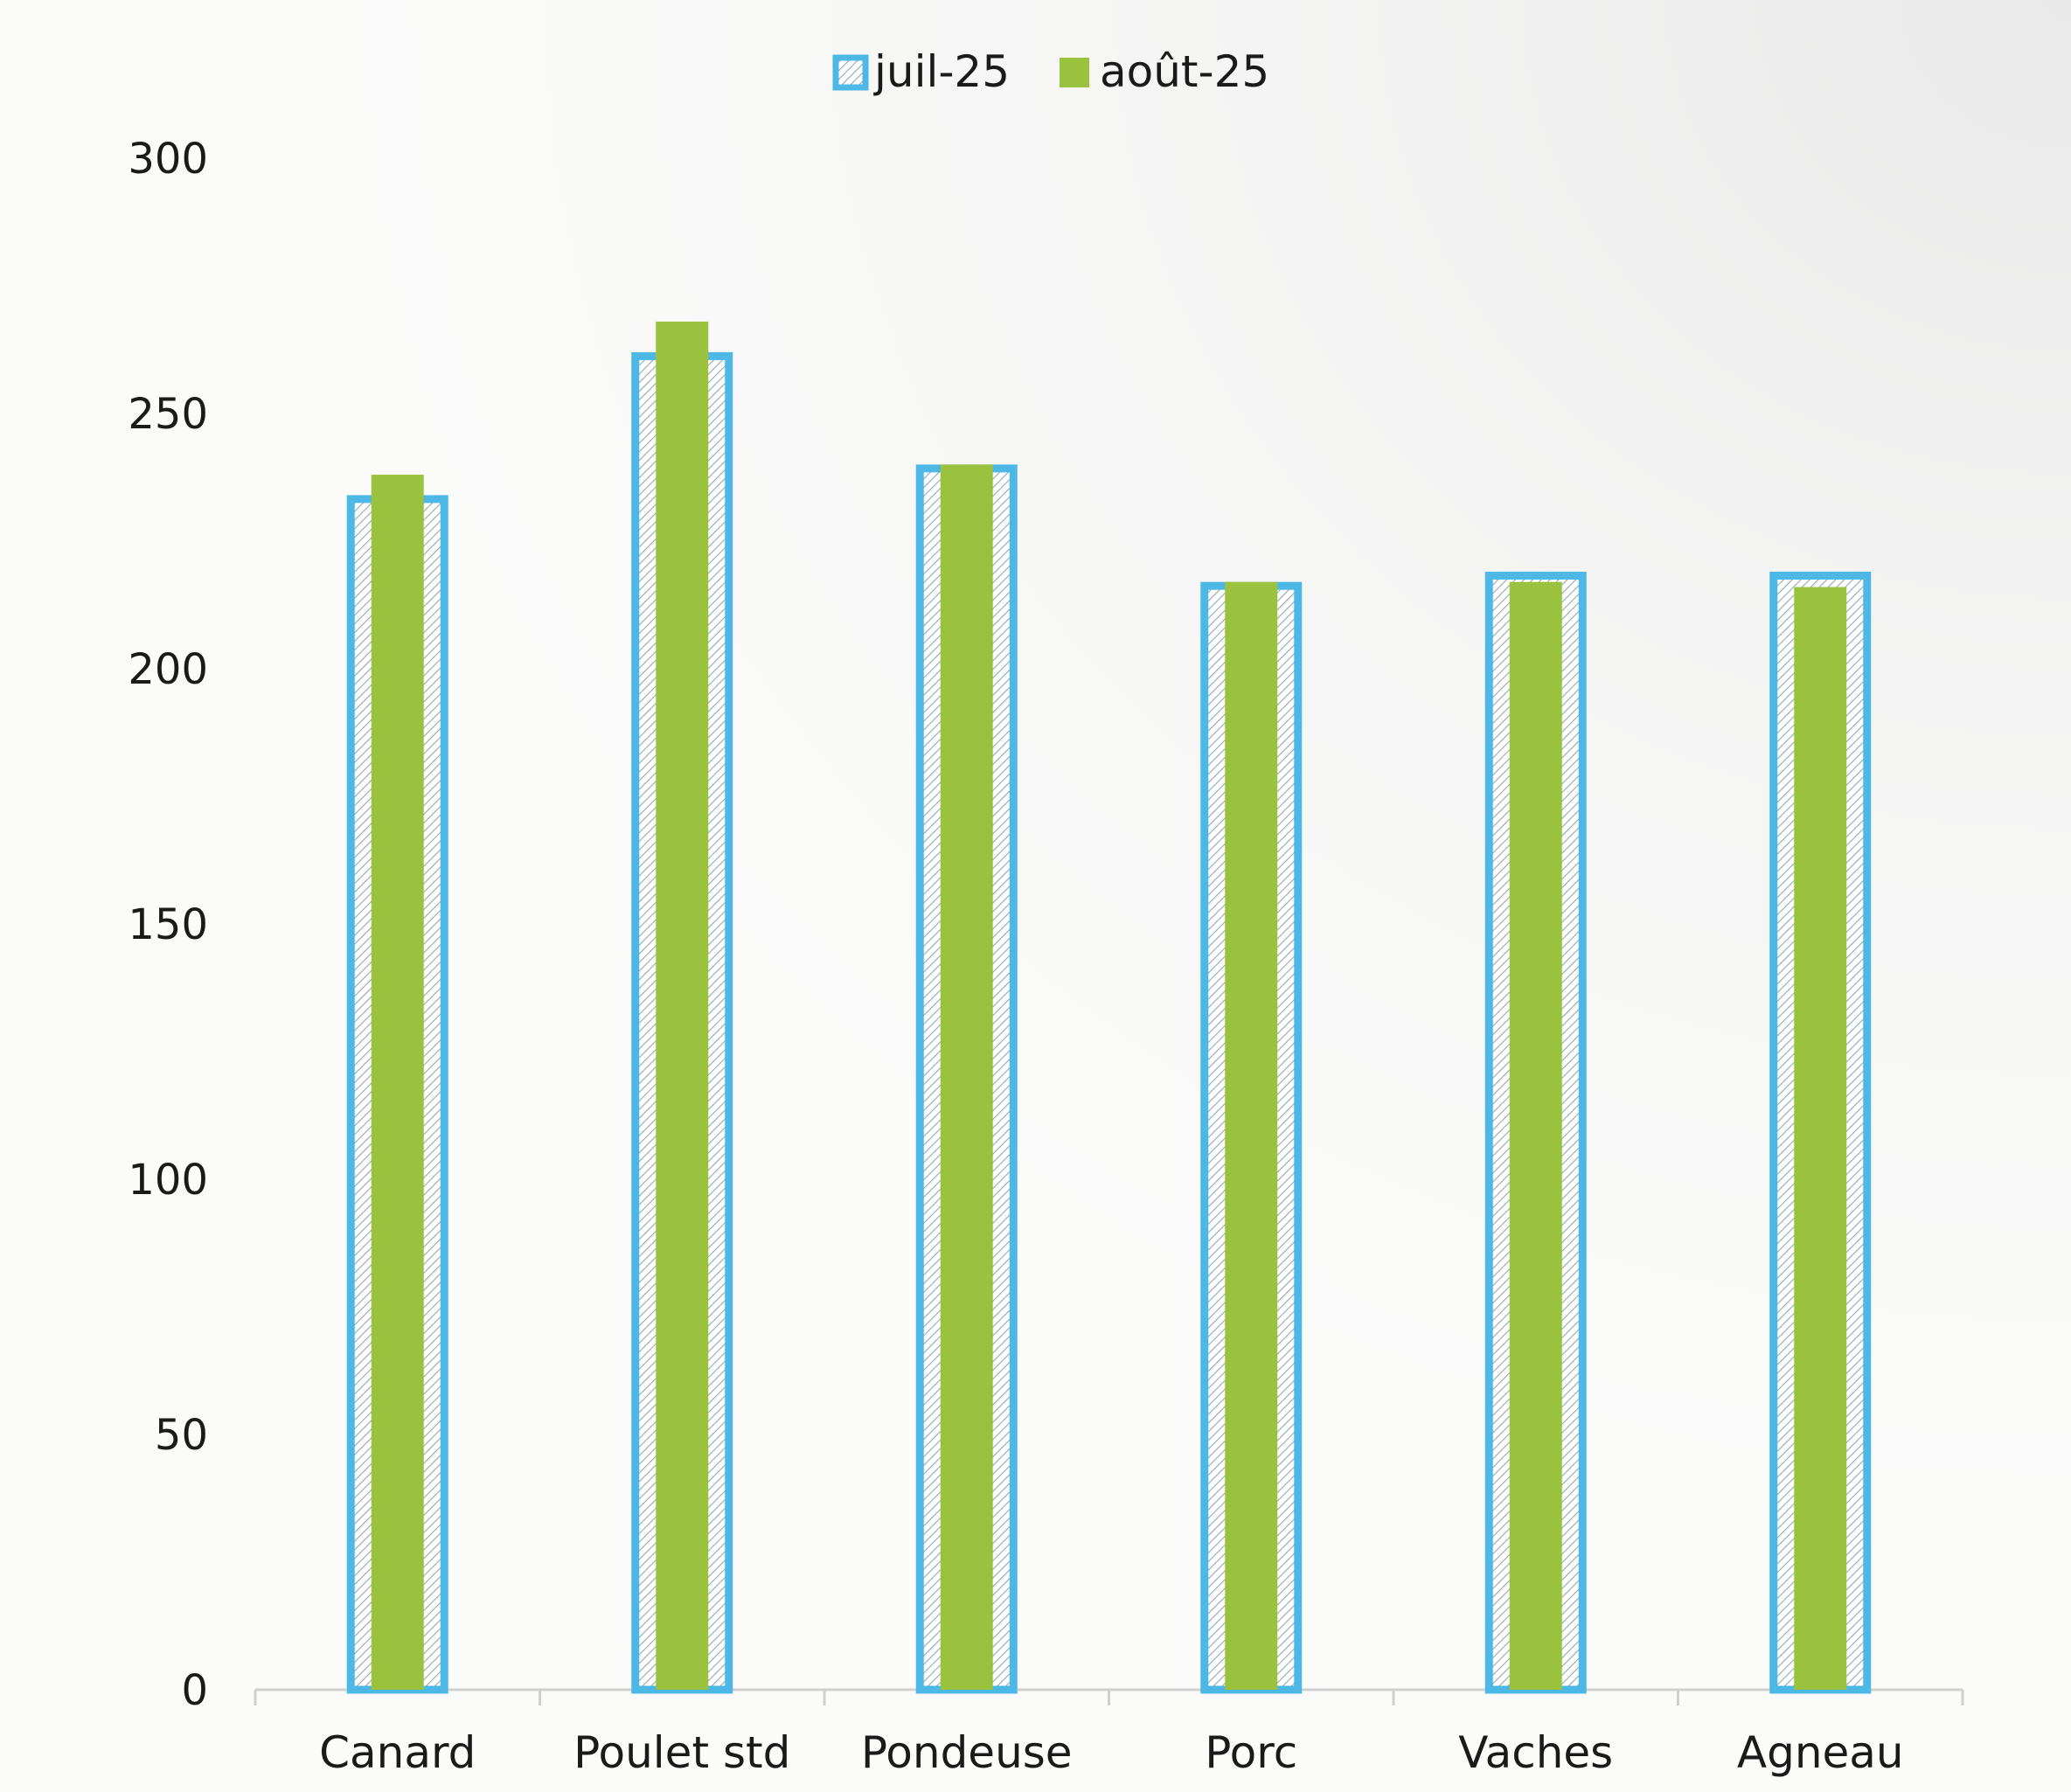 Image resolution: width=2071 pixels, height=1792 pixels. Describe the element at coordinates (1050, 71) in the screenshot. I see `legend: juil-25 août-25` at that location.